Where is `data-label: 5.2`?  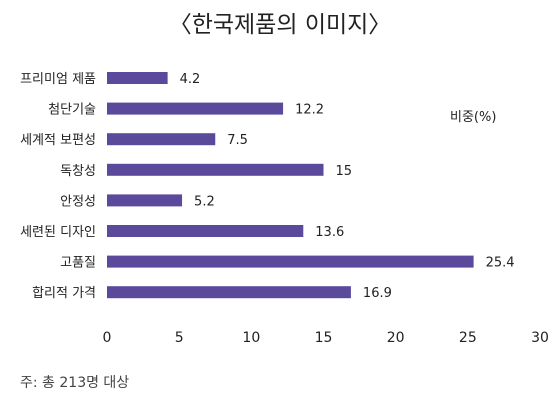 data-label: 5.2 is located at coordinates (204, 201).